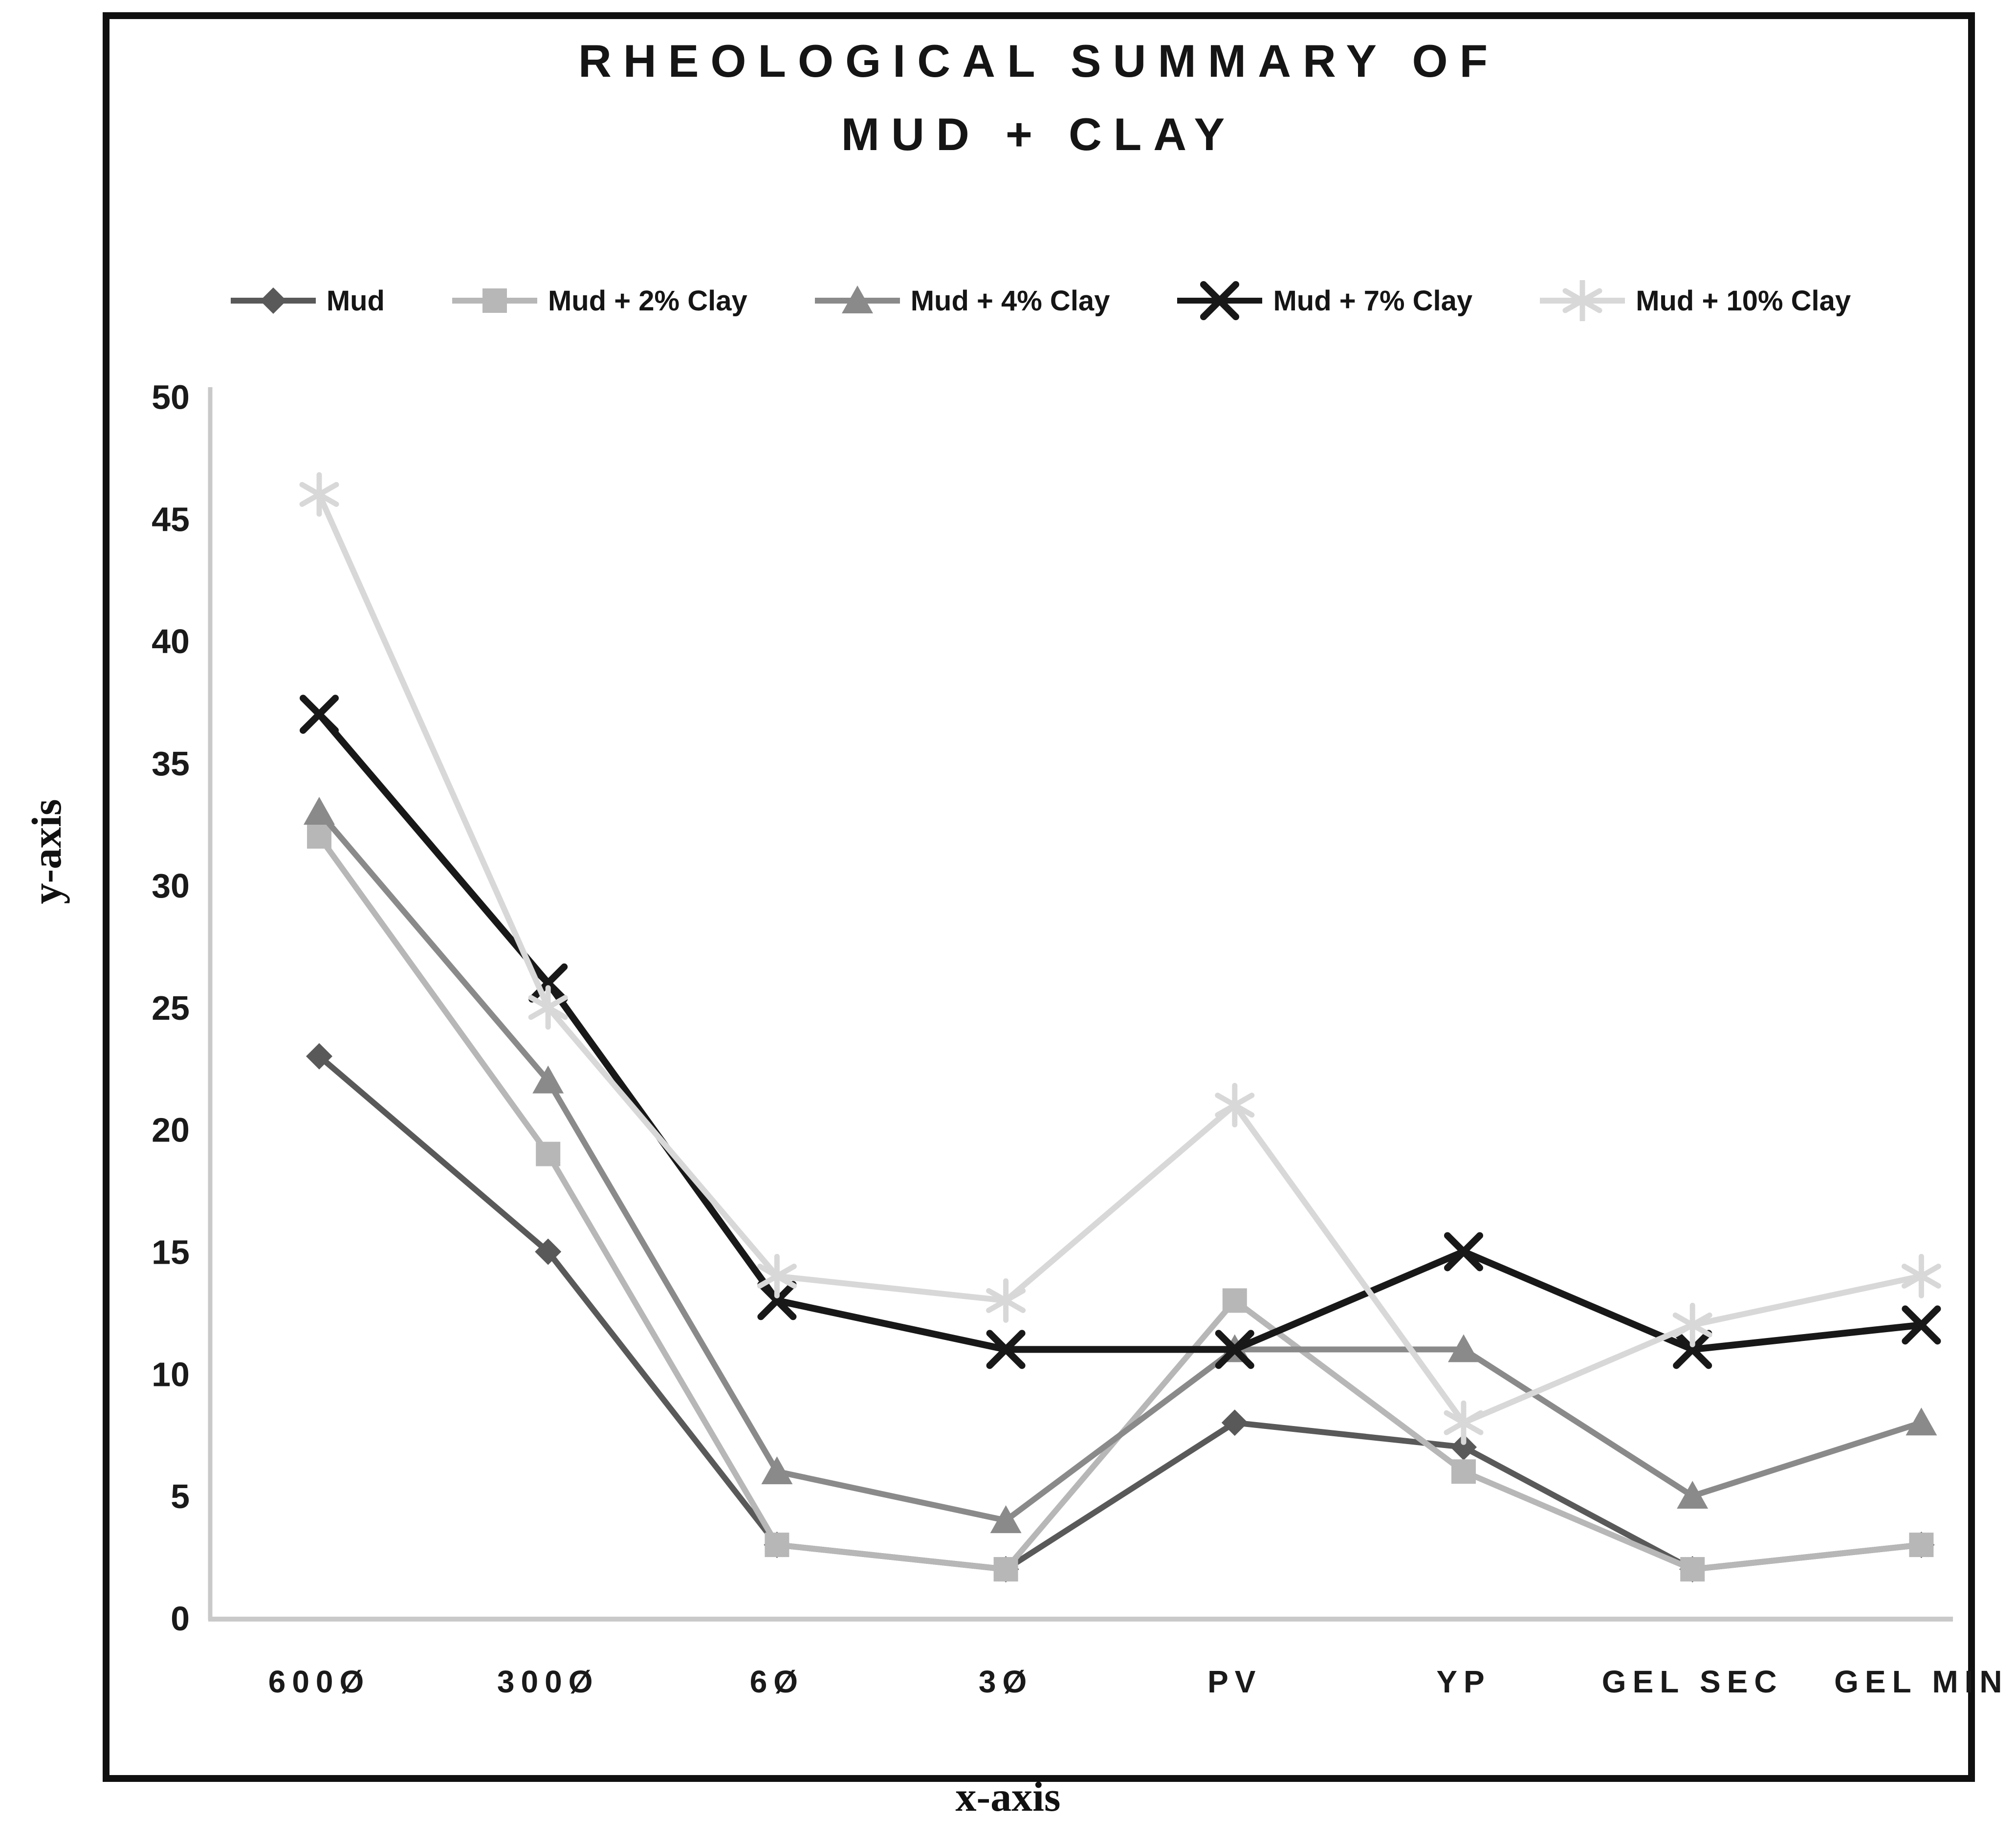  I want to click on chart-title-line2: MUD + CLAY, so click(1039, 134).